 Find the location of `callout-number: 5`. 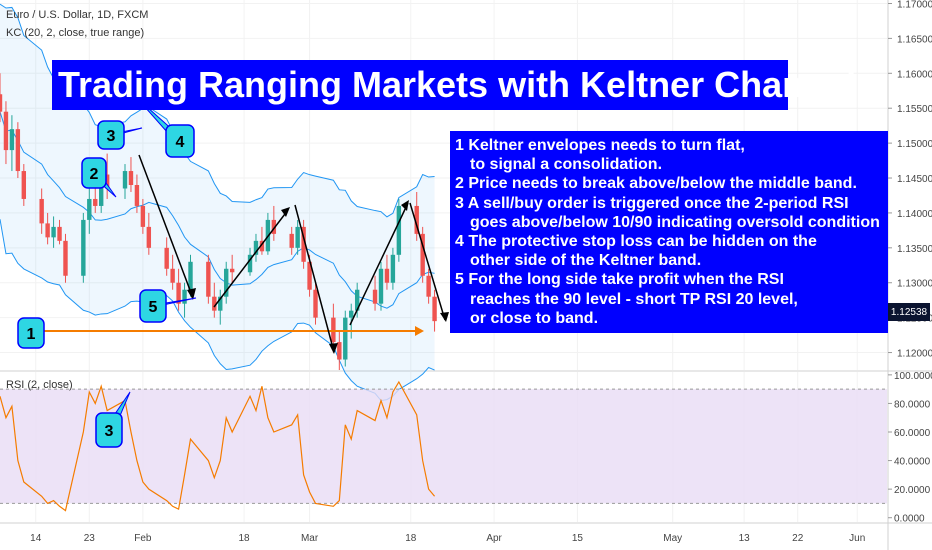

callout-number: 5 is located at coordinates (153, 307).